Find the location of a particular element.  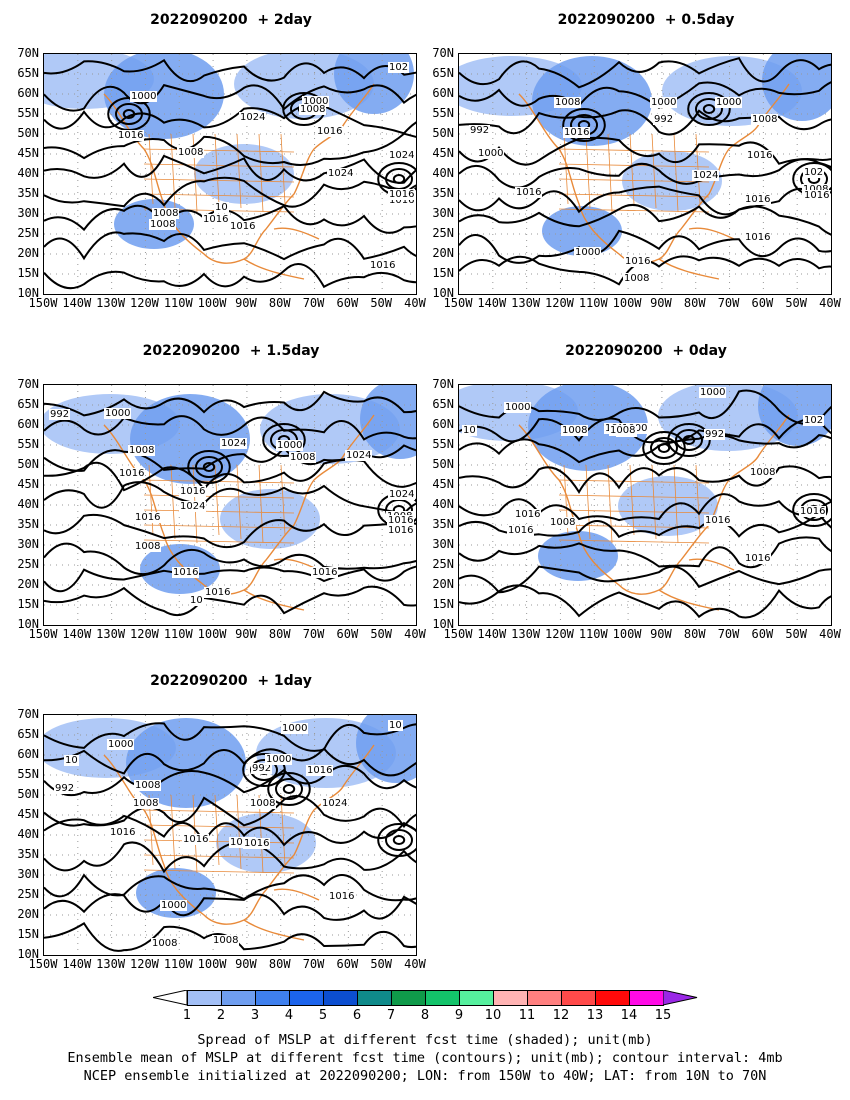

colorbar-tick-label: 3 is located at coordinates (255, 1015).